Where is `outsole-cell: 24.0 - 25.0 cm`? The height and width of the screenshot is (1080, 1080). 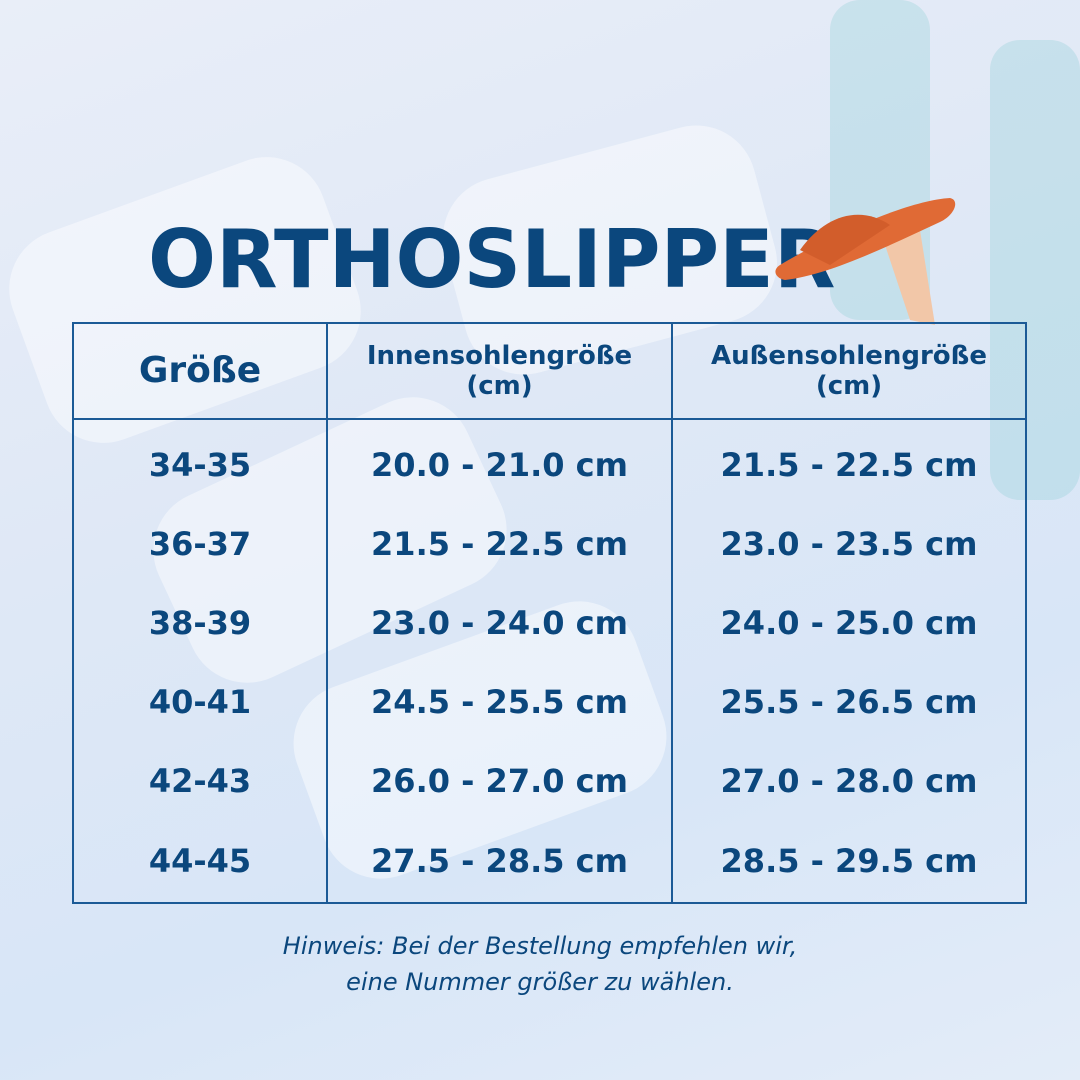
outsole-cell: 24.0 - 25.0 cm is located at coordinates (849, 622).